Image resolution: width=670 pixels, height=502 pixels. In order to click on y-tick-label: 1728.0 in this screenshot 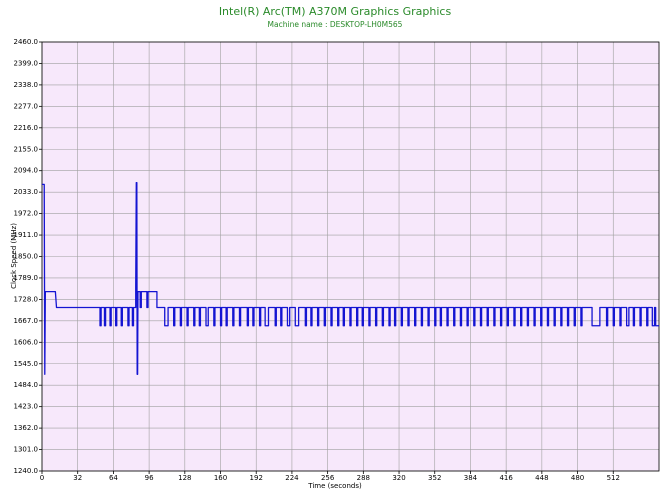, I will do `click(26, 299)`.